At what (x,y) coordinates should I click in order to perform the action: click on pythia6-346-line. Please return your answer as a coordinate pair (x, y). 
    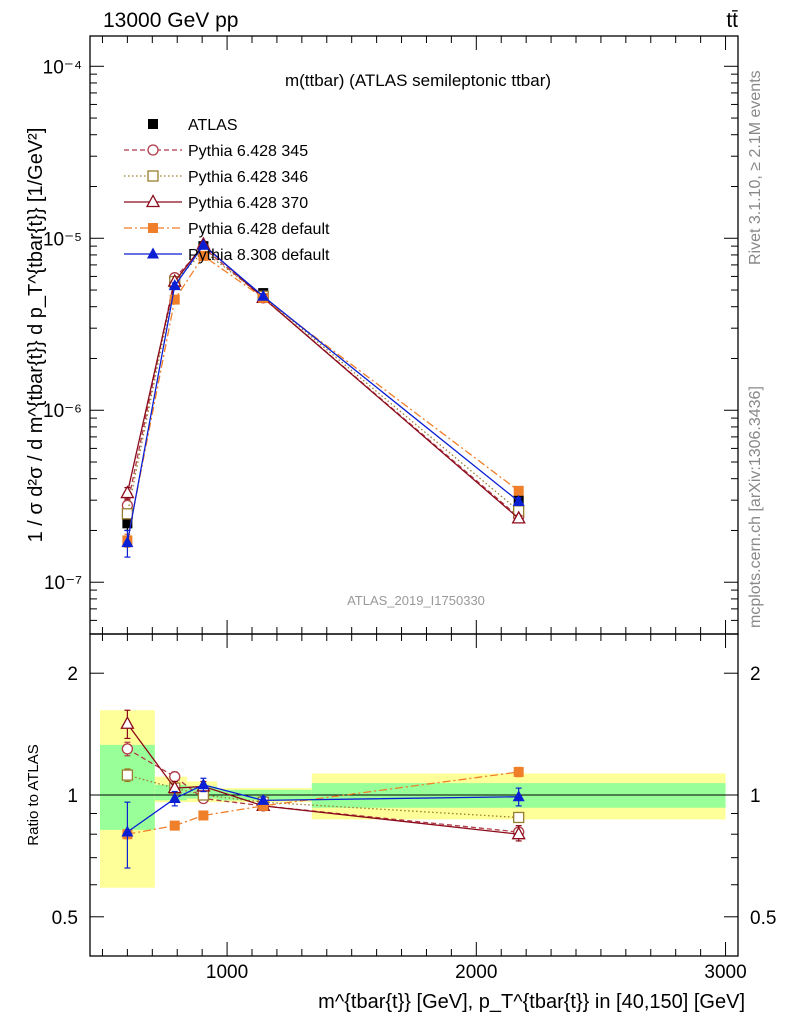
    Looking at the image, I should click on (323, 382).